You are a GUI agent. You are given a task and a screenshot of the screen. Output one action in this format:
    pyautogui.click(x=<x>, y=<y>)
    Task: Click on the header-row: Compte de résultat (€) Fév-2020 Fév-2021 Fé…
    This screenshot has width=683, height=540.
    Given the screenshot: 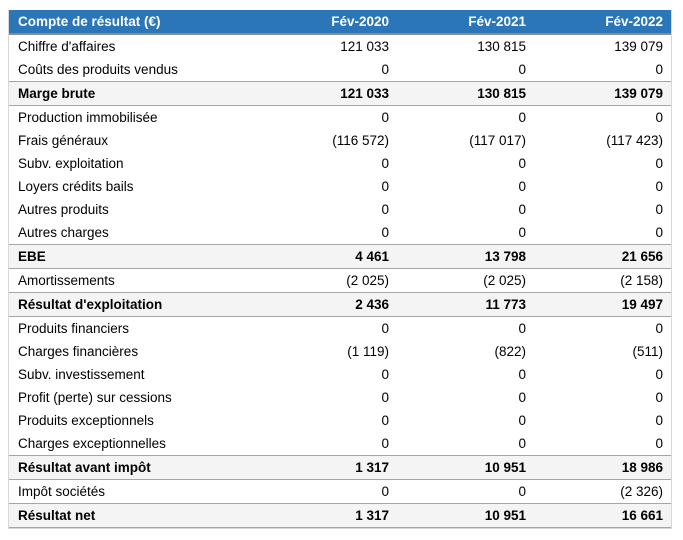 What is the action you would take?
    pyautogui.click(x=340, y=22)
    